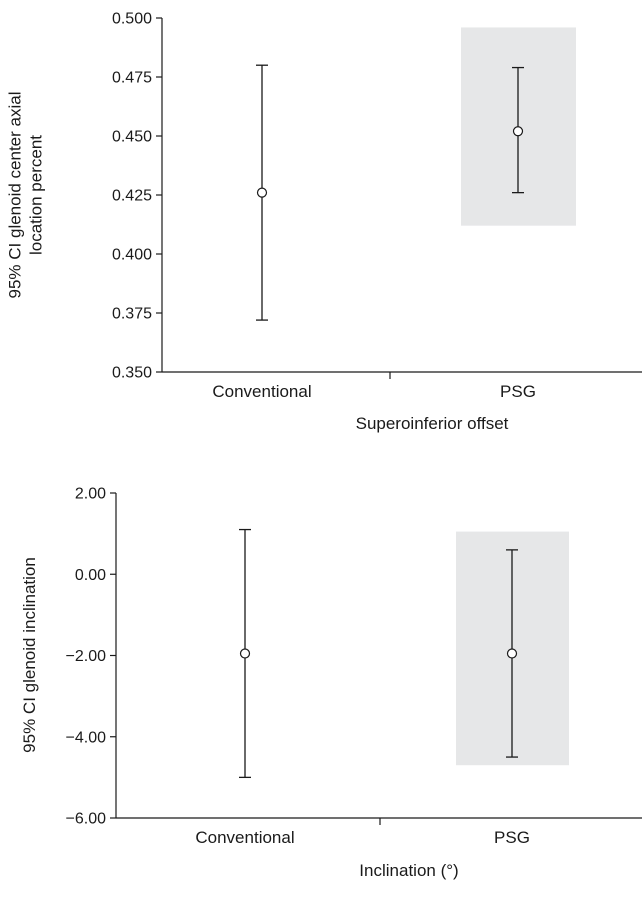 The width and height of the screenshot is (642, 919). I want to click on y-tick-label-0-3: 0.425, so click(132, 196).